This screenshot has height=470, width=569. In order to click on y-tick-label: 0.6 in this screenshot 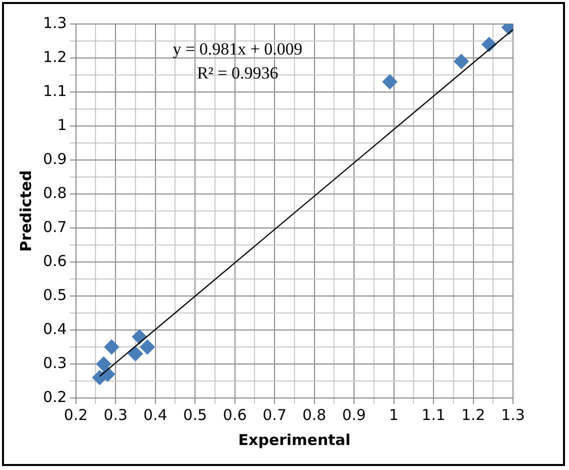, I will do `click(54, 261)`.